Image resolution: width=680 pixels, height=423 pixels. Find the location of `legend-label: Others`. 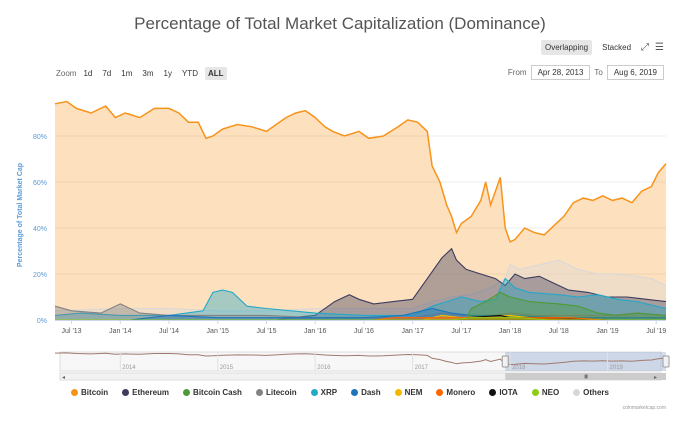

legend-label: Others is located at coordinates (596, 392).